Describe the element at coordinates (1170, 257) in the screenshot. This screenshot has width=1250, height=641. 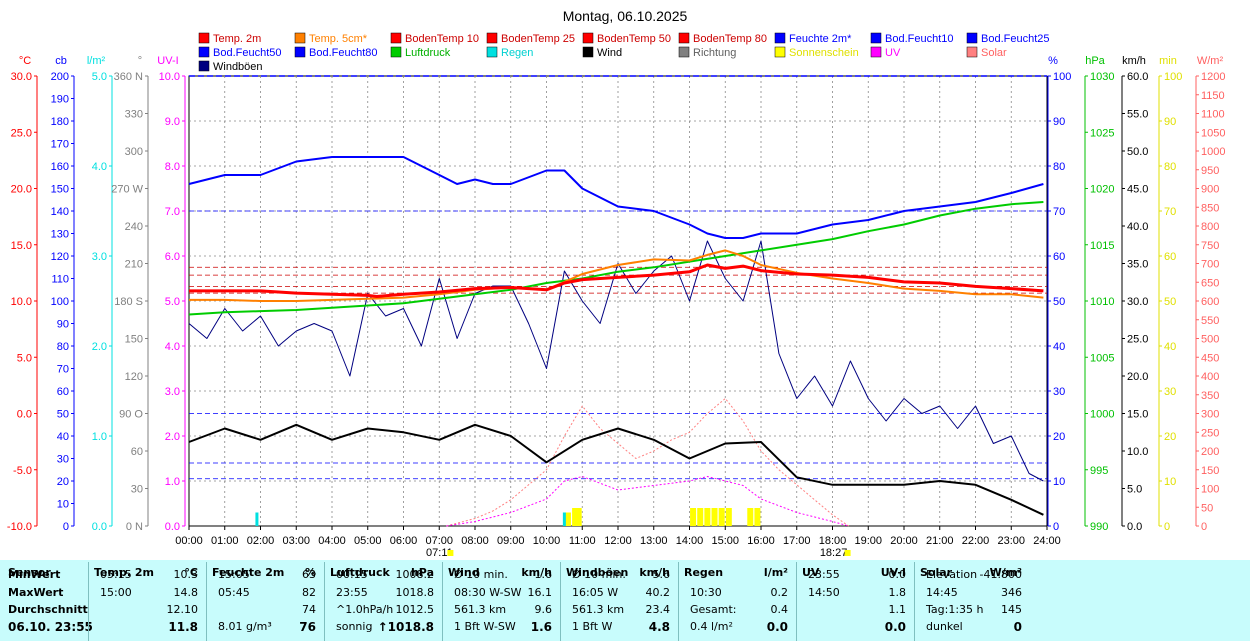
I see `axis-tick-label-sun: 60` at that location.